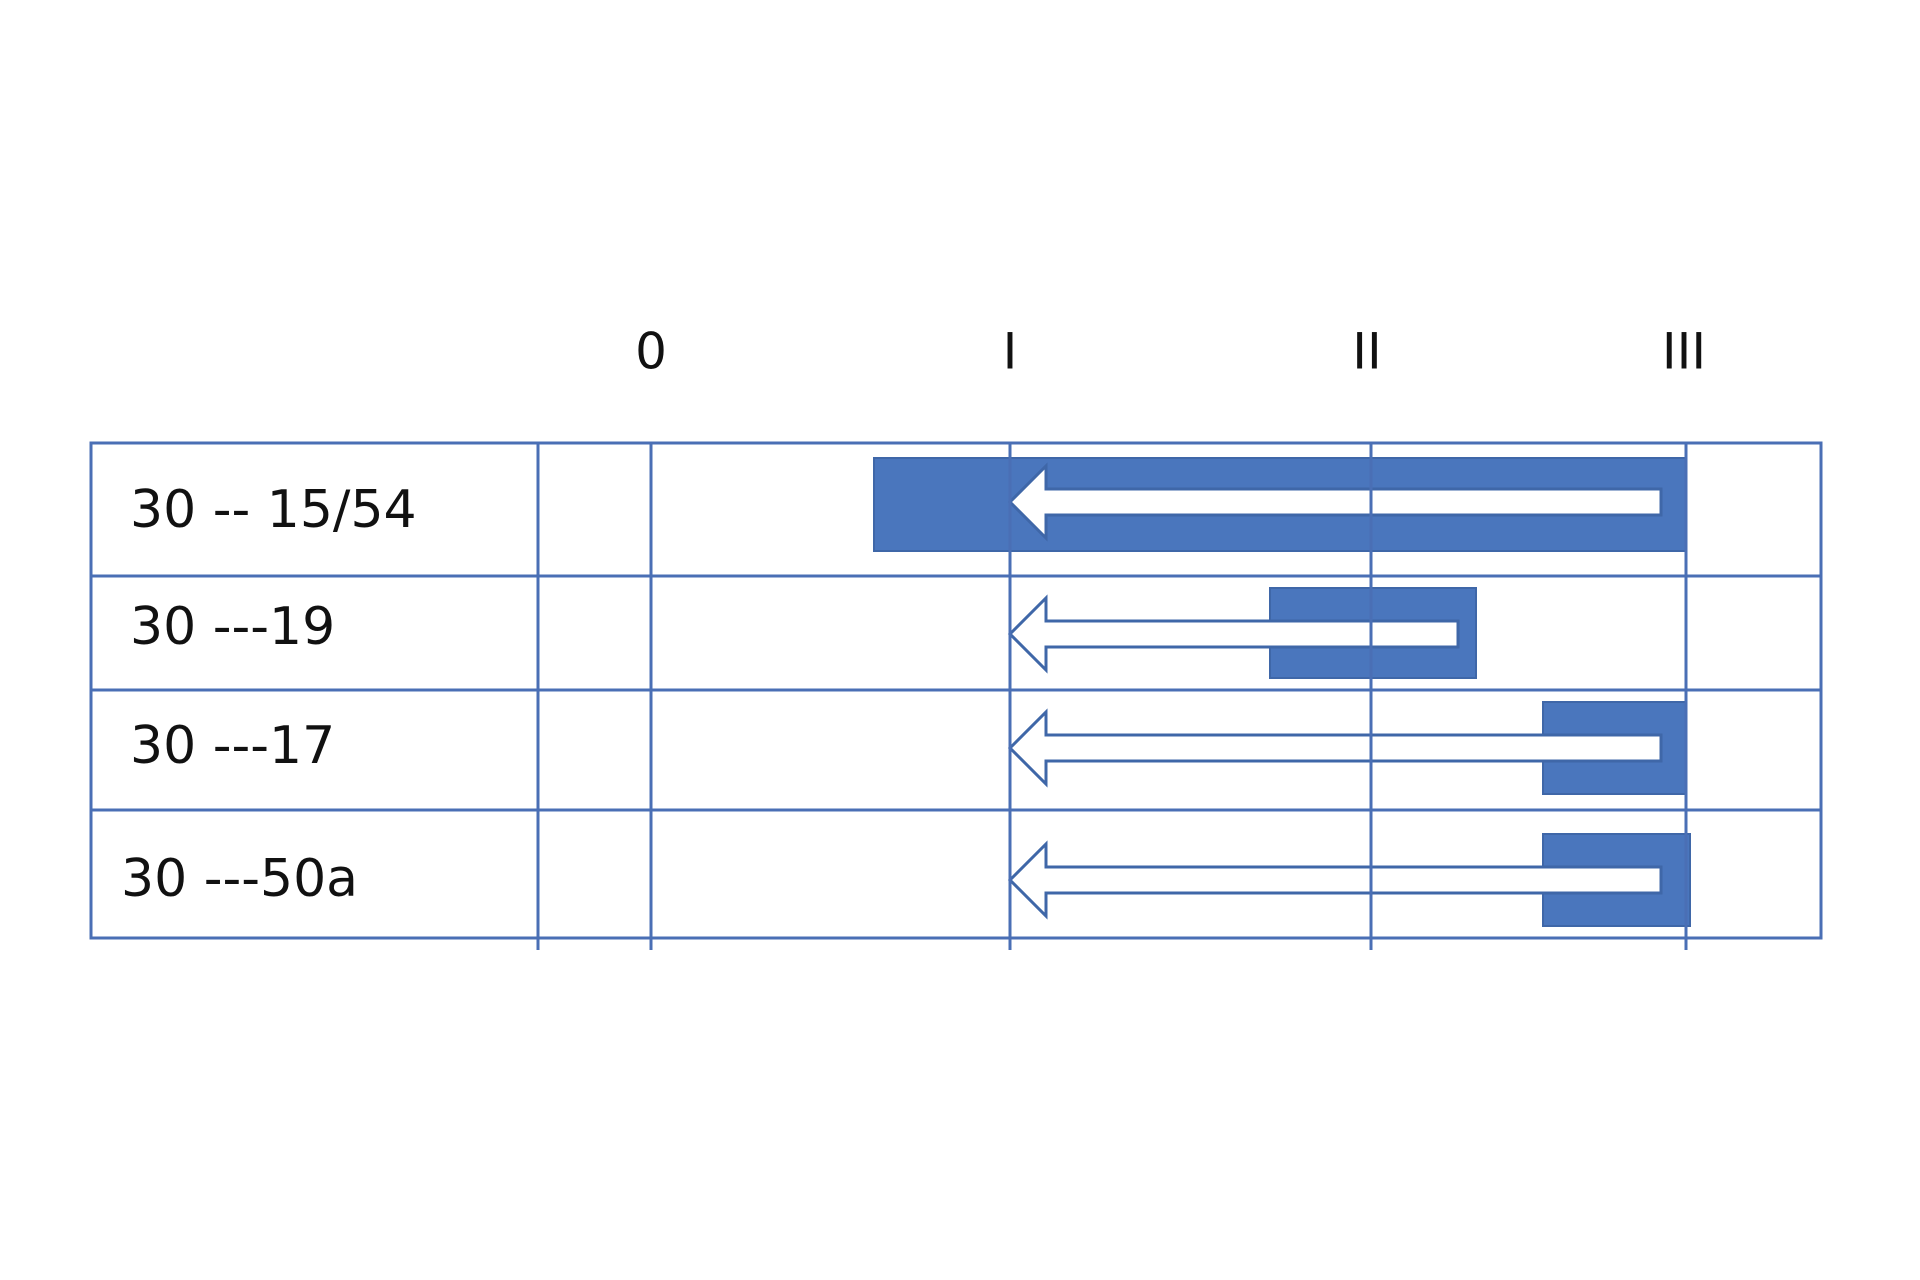 The image size is (1920, 1280). Describe the element at coordinates (239, 879) in the screenshot. I see `row-label: 30 ---50a` at that location.